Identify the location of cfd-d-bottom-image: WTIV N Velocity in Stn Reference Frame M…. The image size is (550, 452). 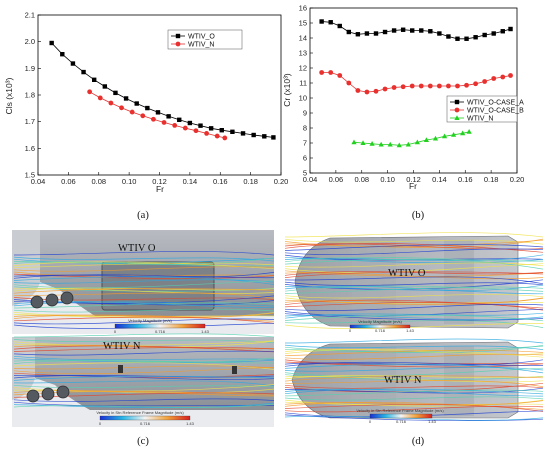
(413, 382).